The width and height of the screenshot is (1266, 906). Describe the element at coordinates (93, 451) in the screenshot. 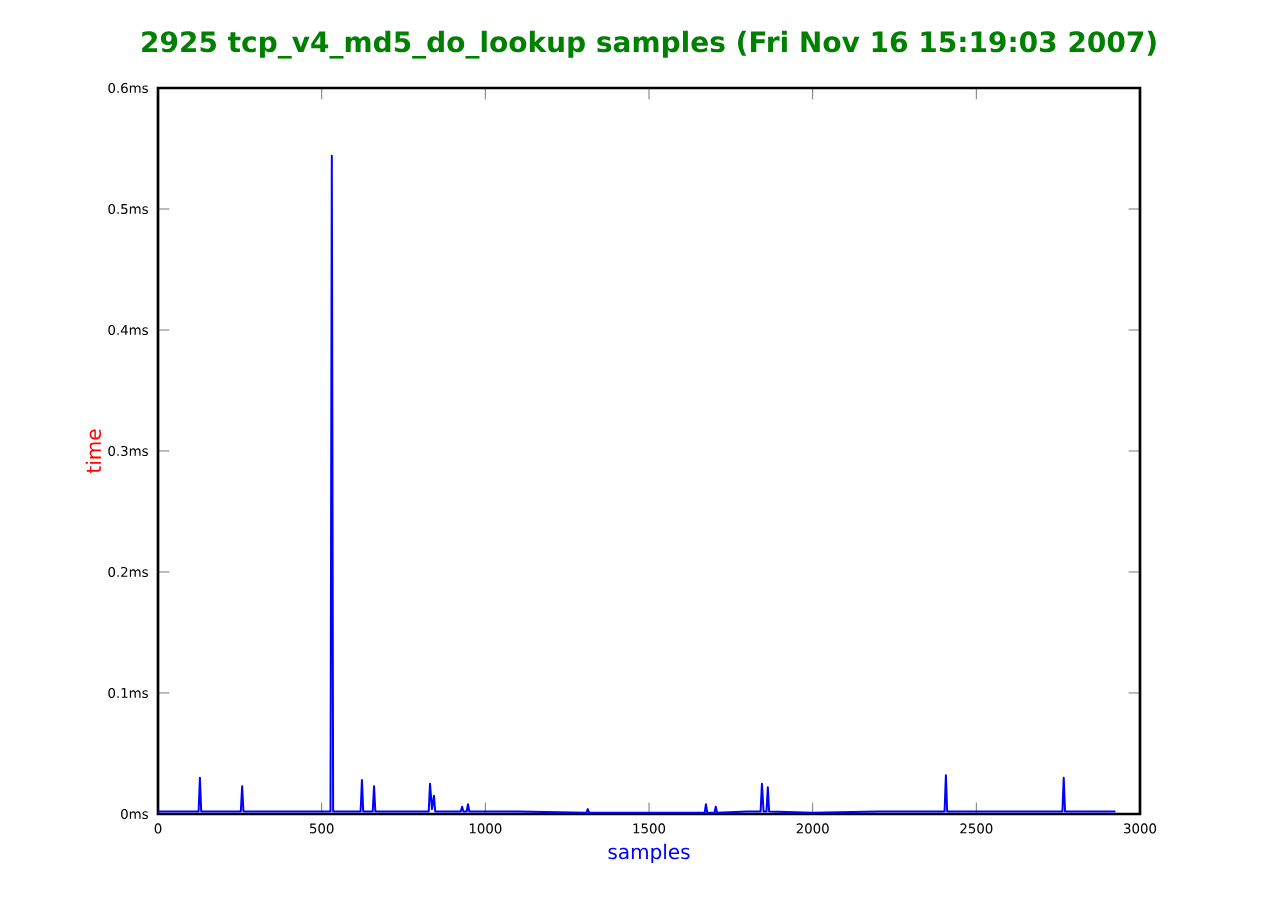

I see `y-axis-title: time` at that location.